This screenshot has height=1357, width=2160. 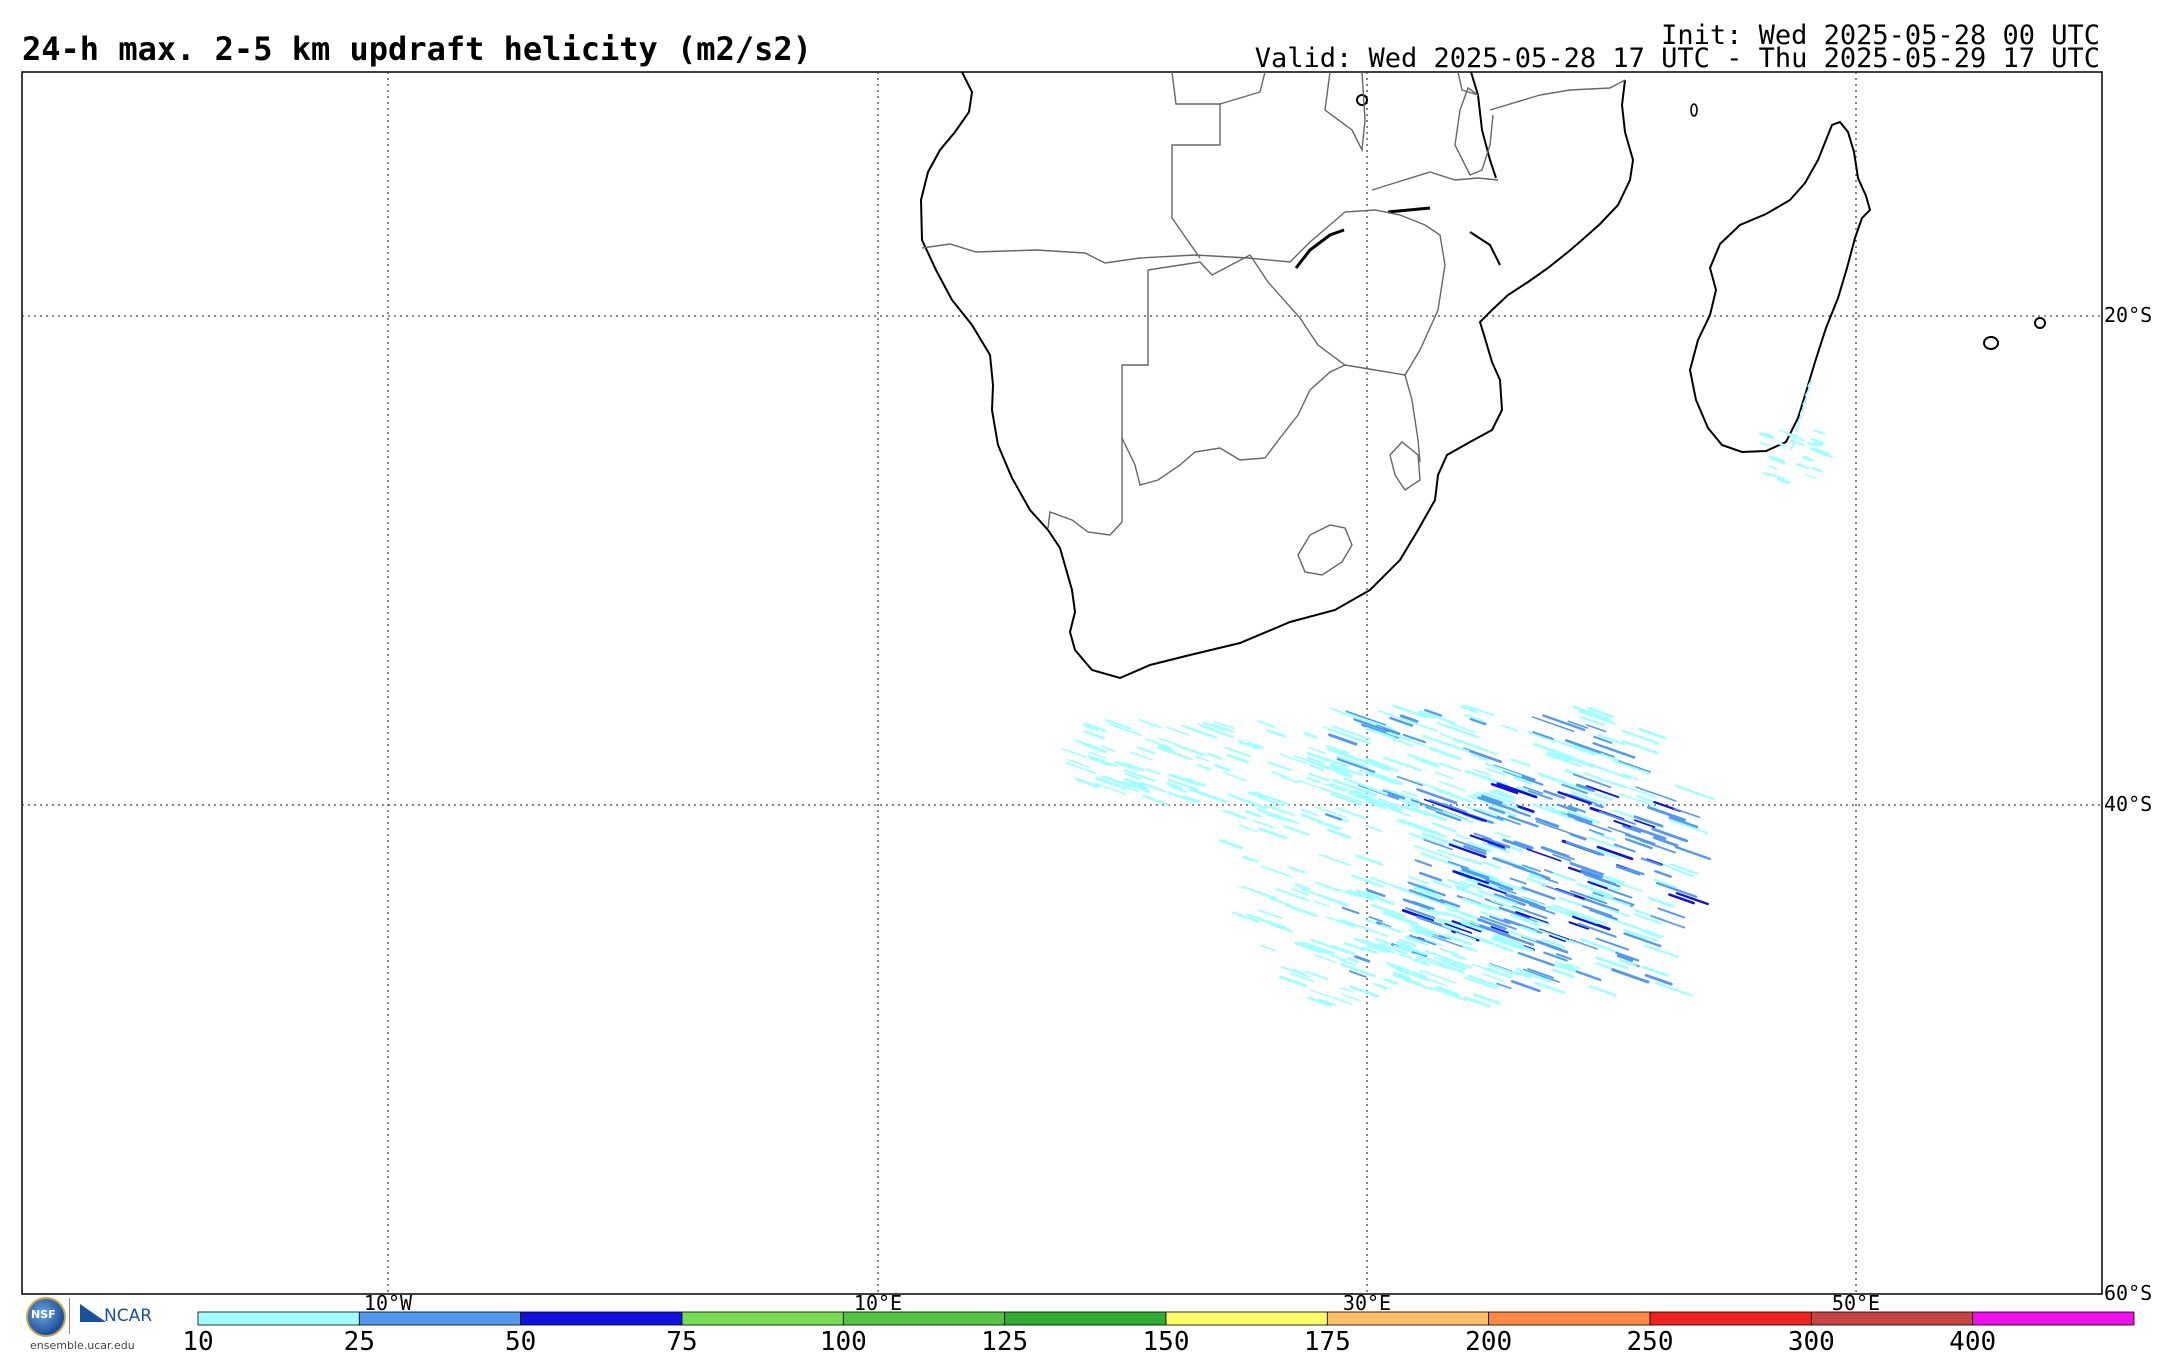 What do you see at coordinates (1135, 396) in the screenshot?
I see `border-namibia-botswana` at bounding box center [1135, 396].